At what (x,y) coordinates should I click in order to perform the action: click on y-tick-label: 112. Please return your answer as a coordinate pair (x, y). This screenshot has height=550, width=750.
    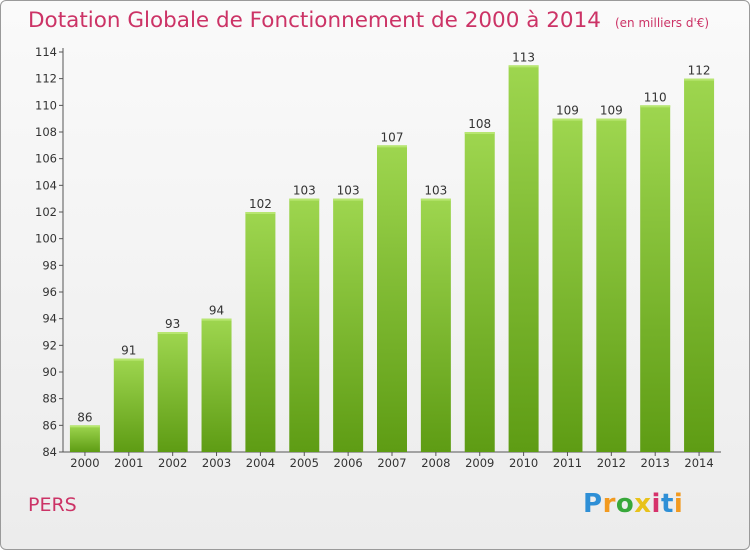
    Looking at the image, I should click on (46, 79).